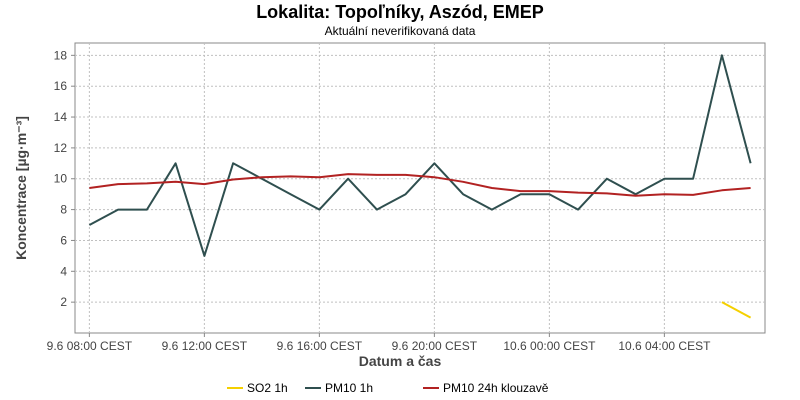  Describe the element at coordinates (267, 388) in the screenshot. I see `legend-label: SO2 1h` at that location.